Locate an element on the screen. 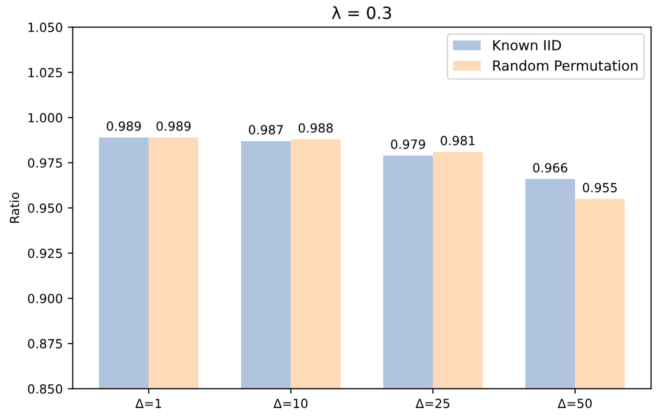 This screenshot has height=418, width=661. legend-label: Known IID is located at coordinates (527, 45).